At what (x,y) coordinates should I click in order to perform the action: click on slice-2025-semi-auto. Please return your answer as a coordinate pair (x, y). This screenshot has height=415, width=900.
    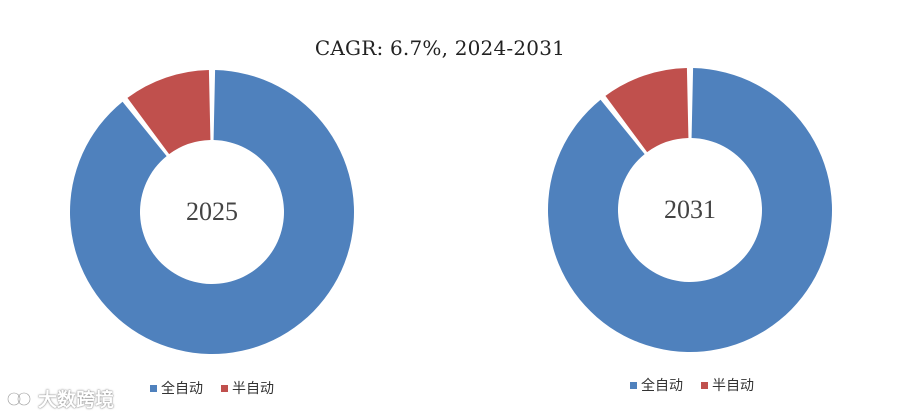
    Looking at the image, I should click on (169, 112).